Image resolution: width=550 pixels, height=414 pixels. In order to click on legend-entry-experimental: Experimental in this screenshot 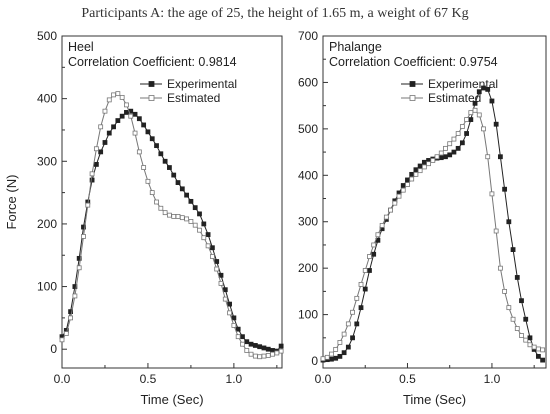, I will do `click(188, 84)`.